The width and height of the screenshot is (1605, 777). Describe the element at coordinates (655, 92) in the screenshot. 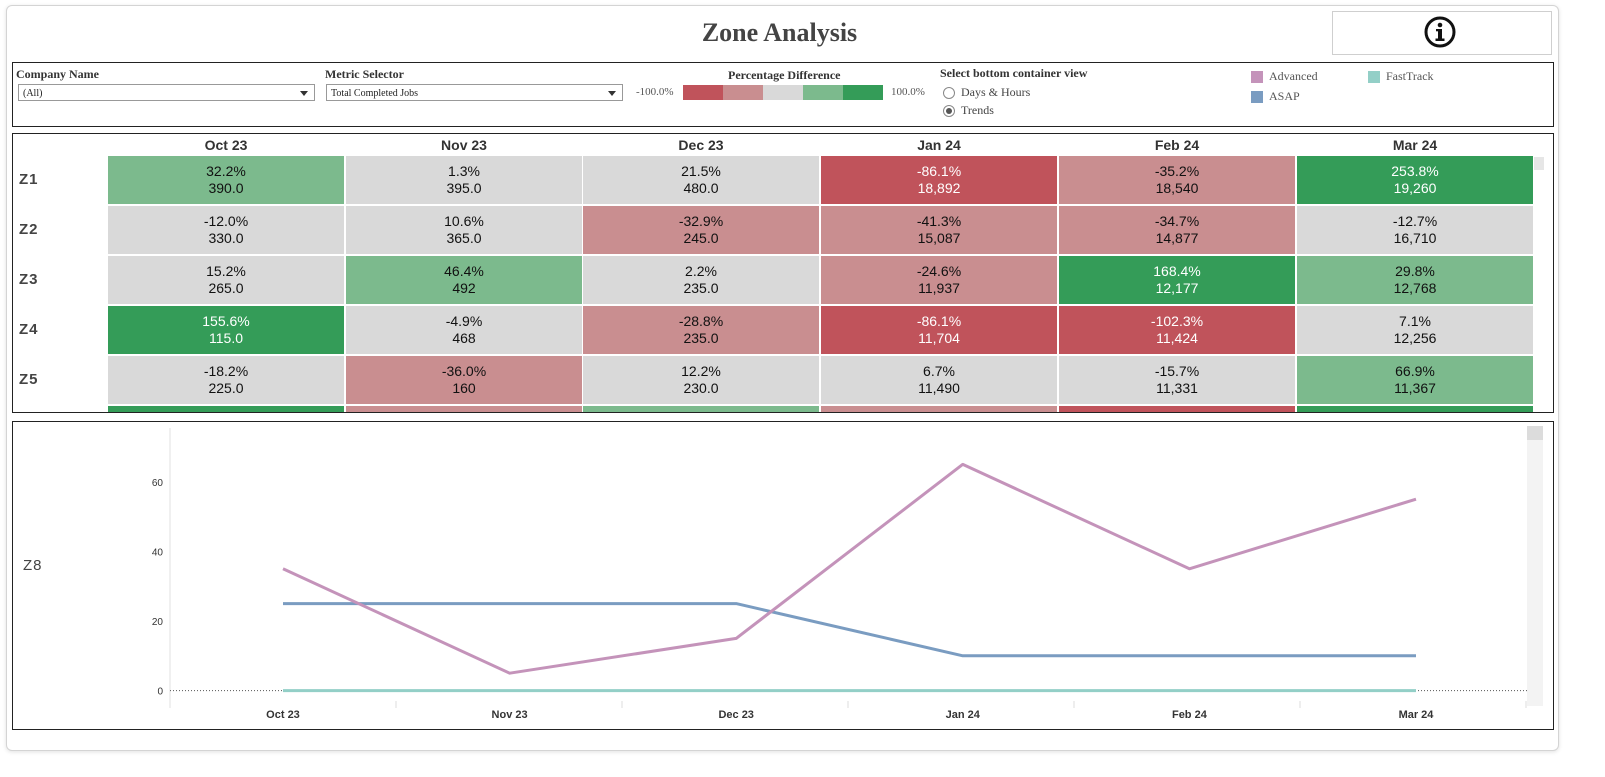

I see `percentage-min-label: -100.0%` at that location.